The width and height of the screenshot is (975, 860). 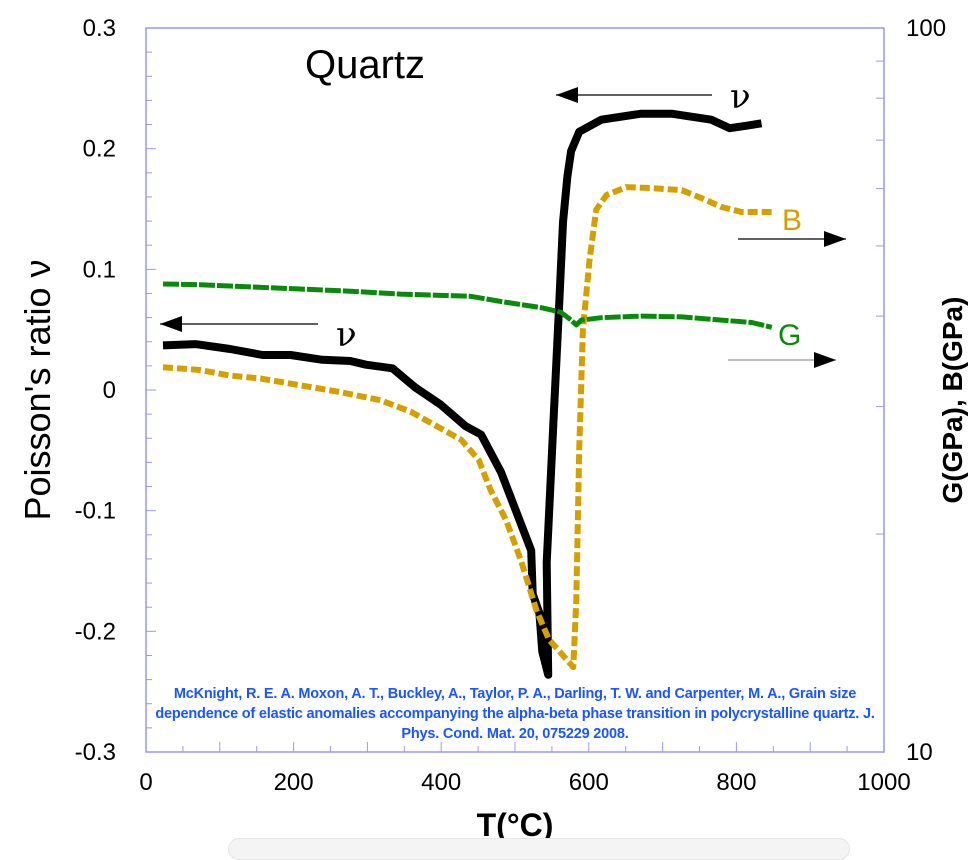 I want to click on bottom-bar, so click(x=539, y=849).